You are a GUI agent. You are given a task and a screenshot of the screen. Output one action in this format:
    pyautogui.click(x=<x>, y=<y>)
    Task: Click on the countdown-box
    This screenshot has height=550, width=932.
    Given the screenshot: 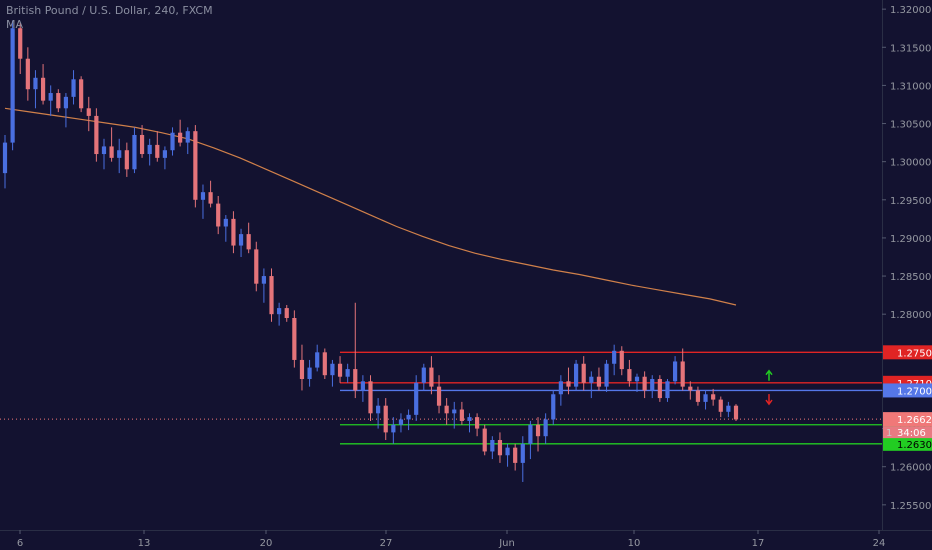 What is the action you would take?
    pyautogui.click(x=907, y=432)
    